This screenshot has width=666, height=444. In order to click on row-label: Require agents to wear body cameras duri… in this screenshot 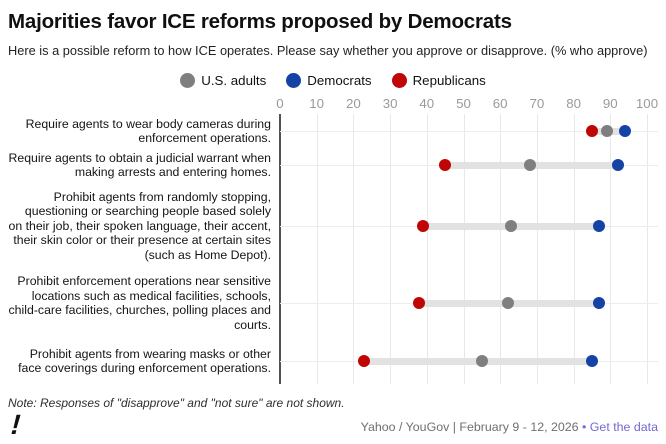, I will do `click(148, 131)`.